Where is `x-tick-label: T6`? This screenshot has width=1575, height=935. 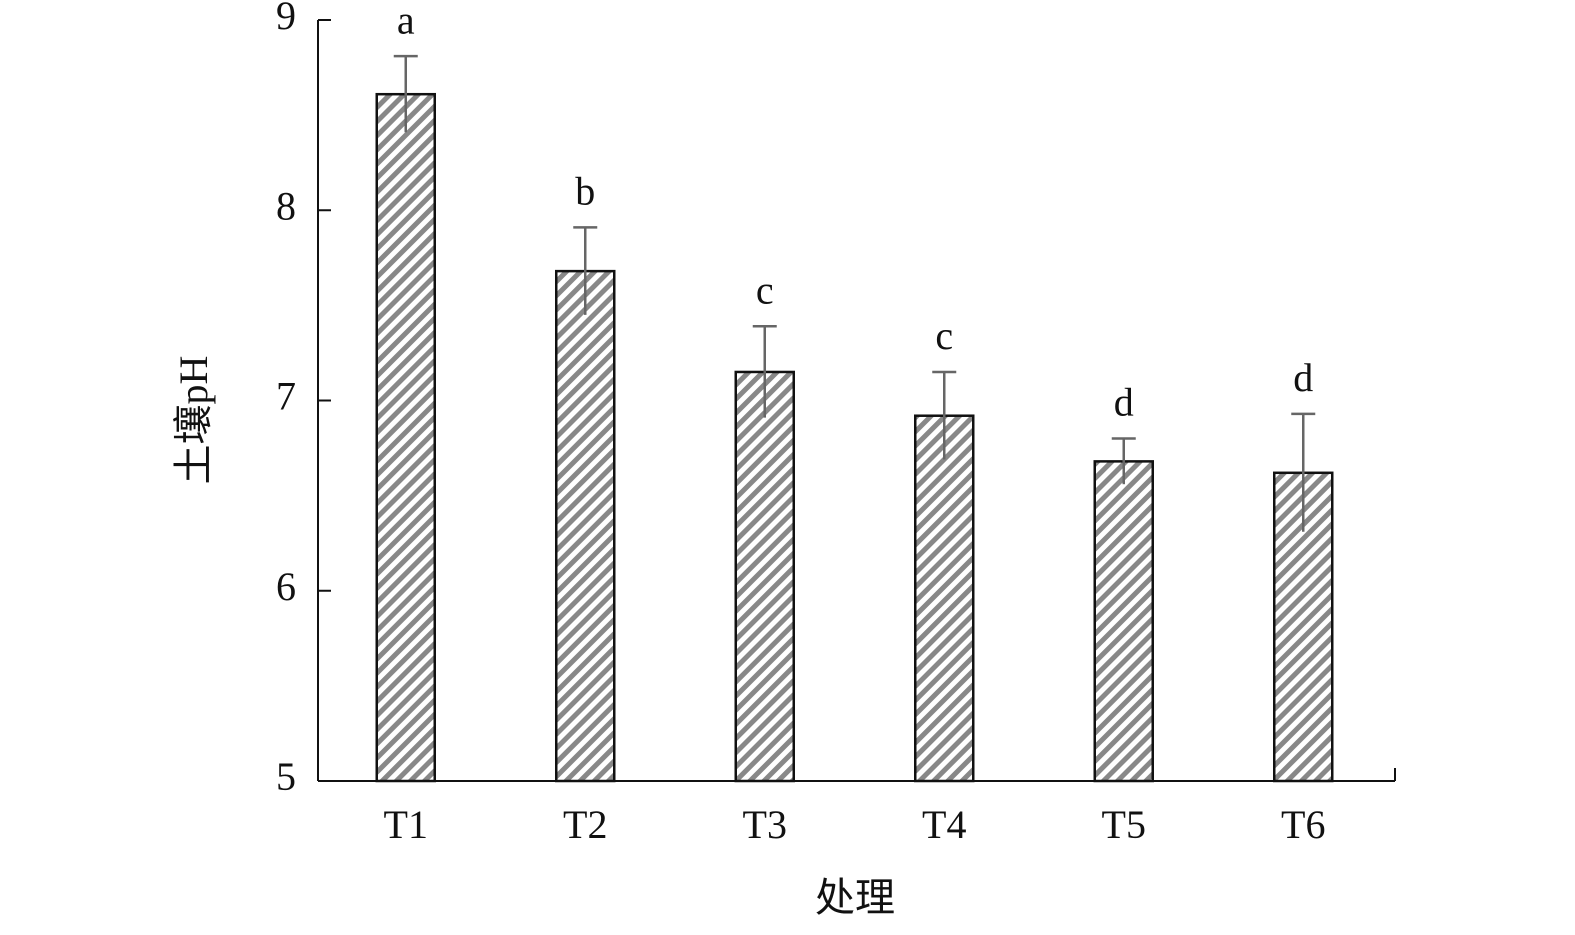 x-tick-label: T6 is located at coordinates (1303, 824).